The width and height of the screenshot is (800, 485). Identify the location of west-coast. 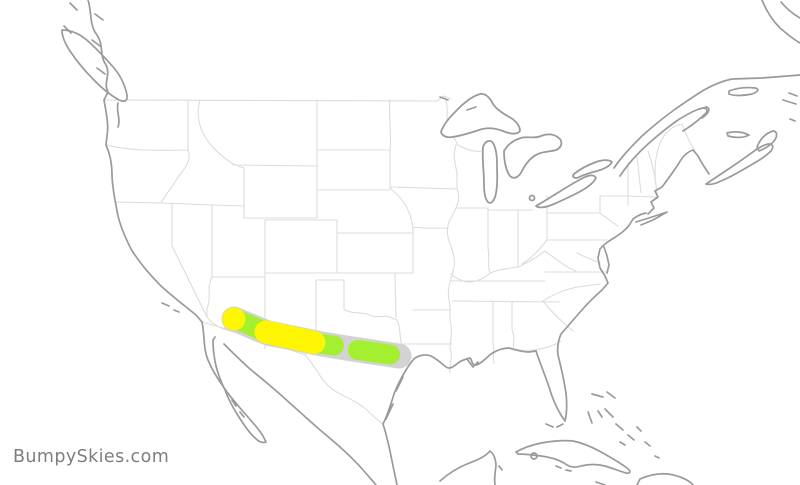
(153, 211).